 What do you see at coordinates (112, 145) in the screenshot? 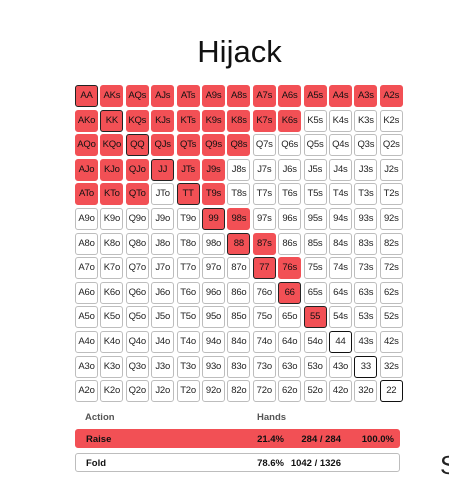
I see `hand-cell: KQo` at bounding box center [112, 145].